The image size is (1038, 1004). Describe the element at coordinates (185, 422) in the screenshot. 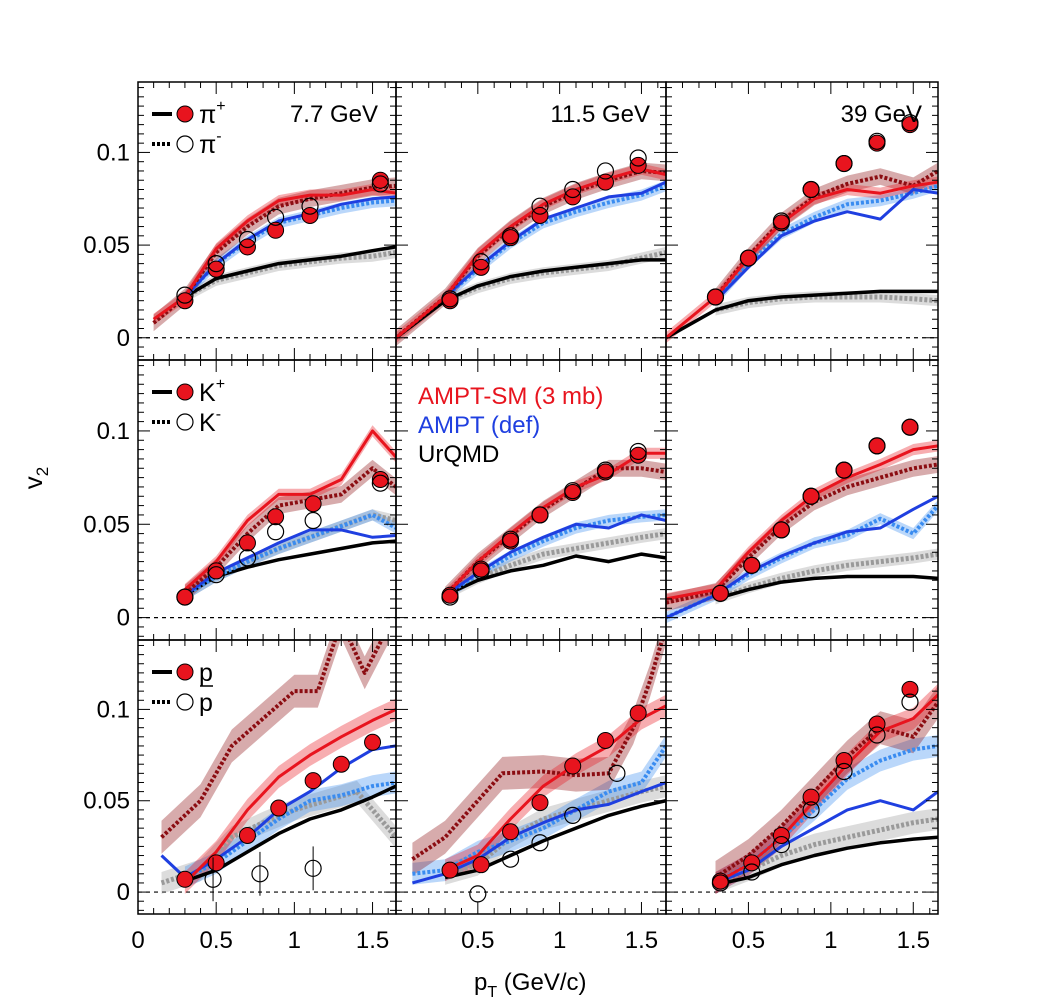

I see `legend-open-marker` at that location.